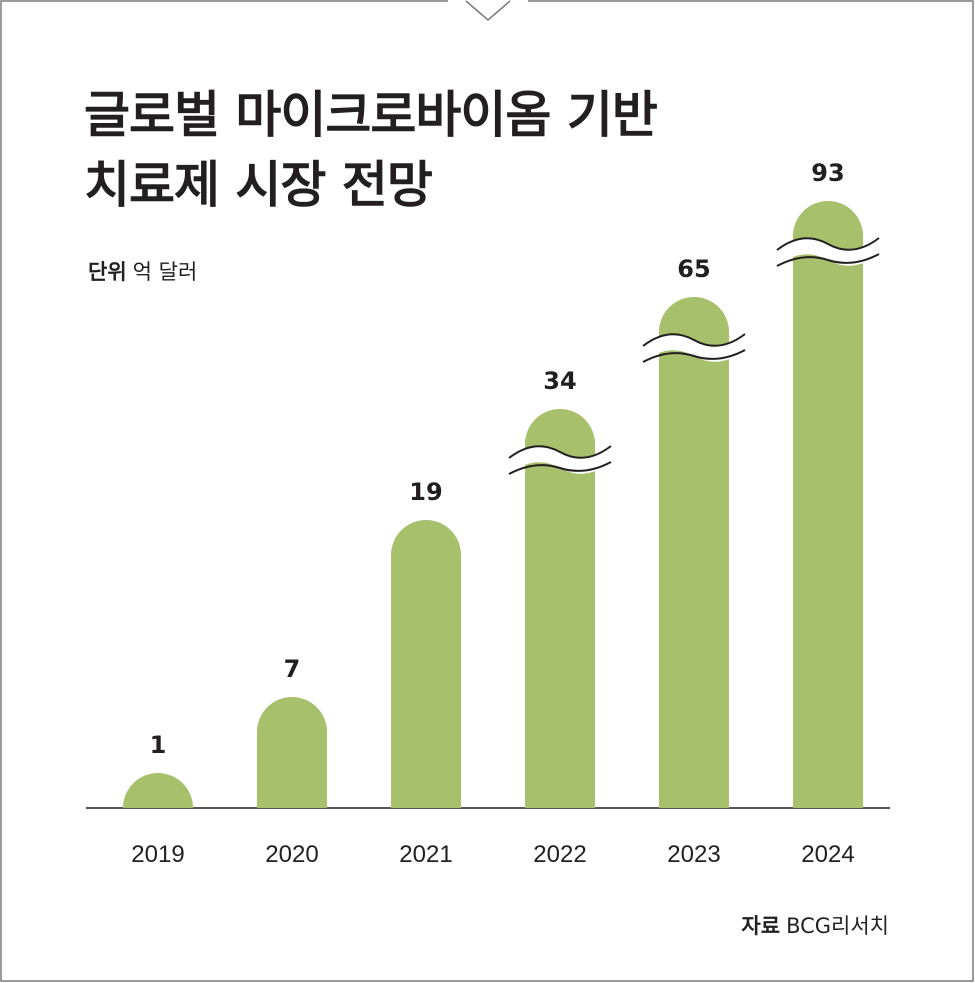 The width and height of the screenshot is (975, 983). Describe the element at coordinates (837, 926) in the screenshot. I see `source-value: BCG리서치` at that location.